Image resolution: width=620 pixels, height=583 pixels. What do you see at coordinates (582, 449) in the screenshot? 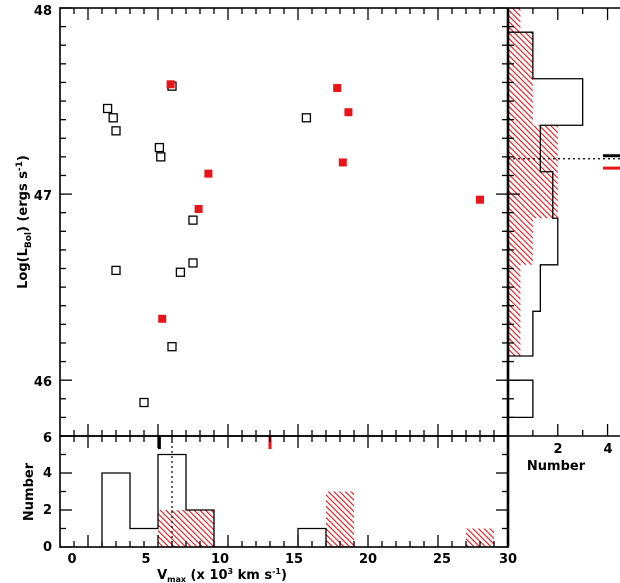
I see `right-x-tick-labels: 2 4` at bounding box center [582, 449].